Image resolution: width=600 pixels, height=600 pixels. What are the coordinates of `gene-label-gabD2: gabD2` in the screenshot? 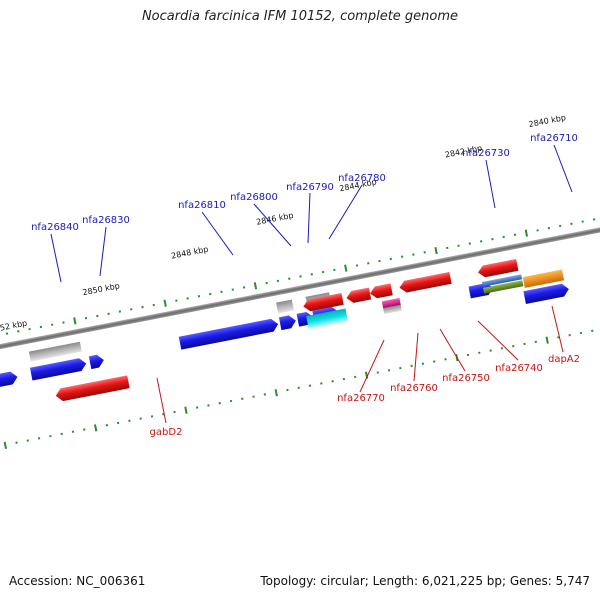 It's located at (166, 432).